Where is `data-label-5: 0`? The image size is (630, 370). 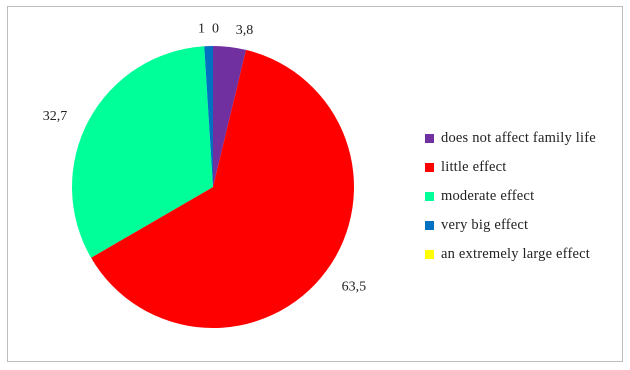
data-label-5: 0 is located at coordinates (215, 29).